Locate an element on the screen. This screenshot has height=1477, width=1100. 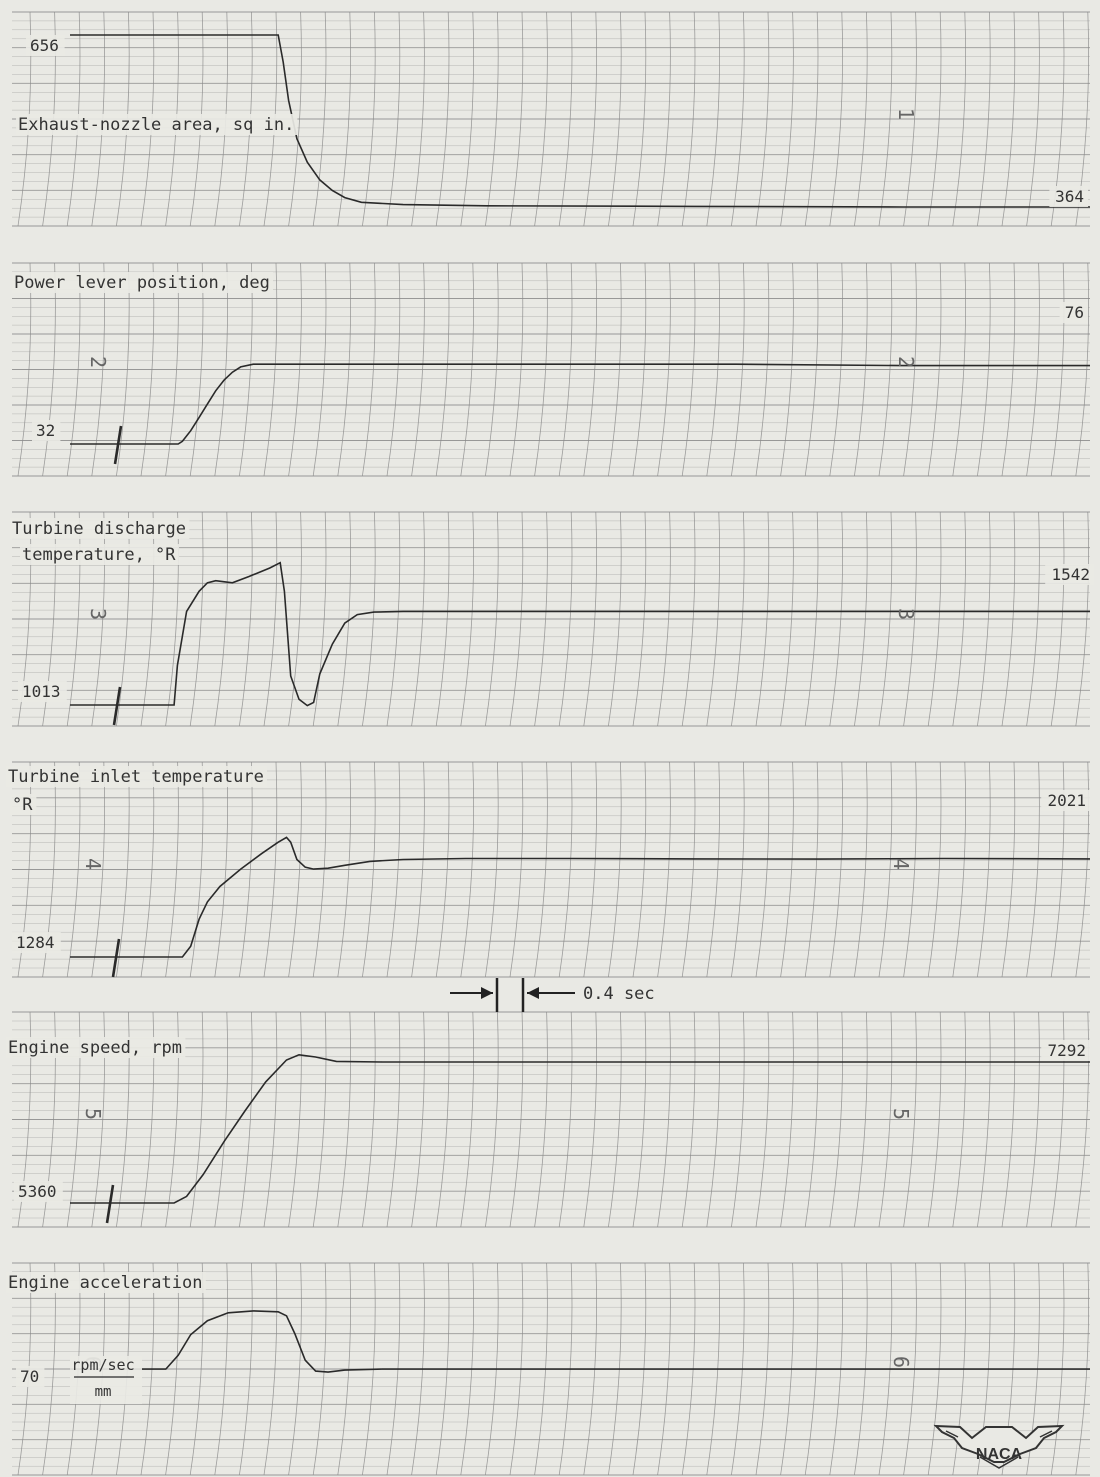
trace-number-6: 6 is located at coordinates (901, 1362).